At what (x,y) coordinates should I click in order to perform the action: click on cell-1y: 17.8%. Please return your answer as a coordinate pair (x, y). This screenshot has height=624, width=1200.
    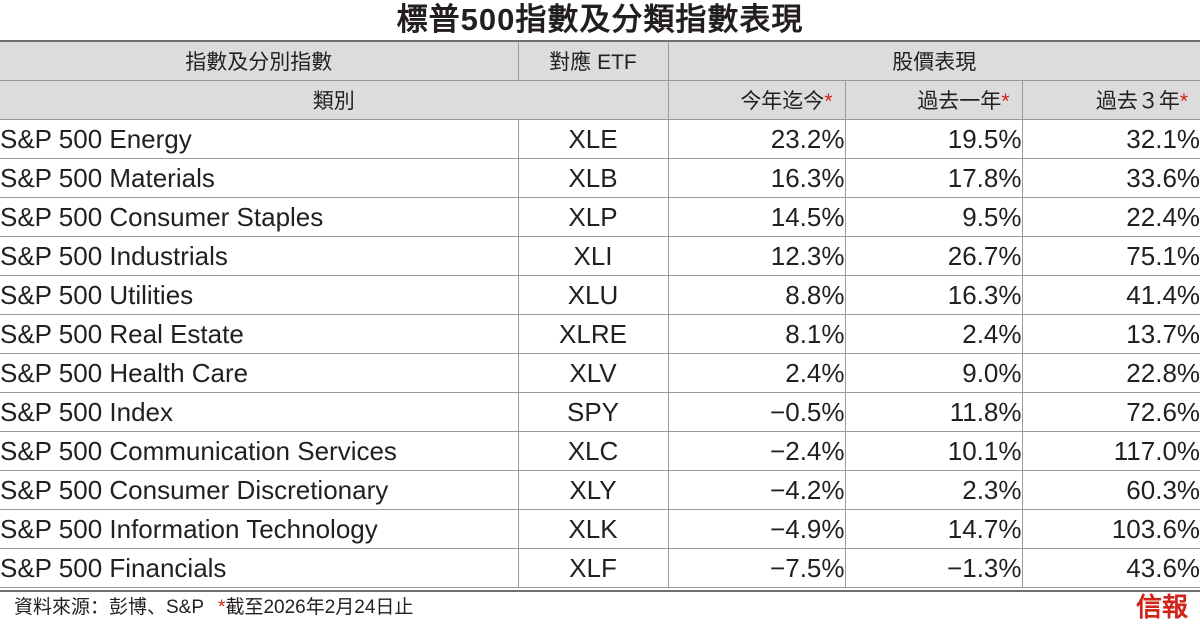
    Looking at the image, I should click on (933, 178).